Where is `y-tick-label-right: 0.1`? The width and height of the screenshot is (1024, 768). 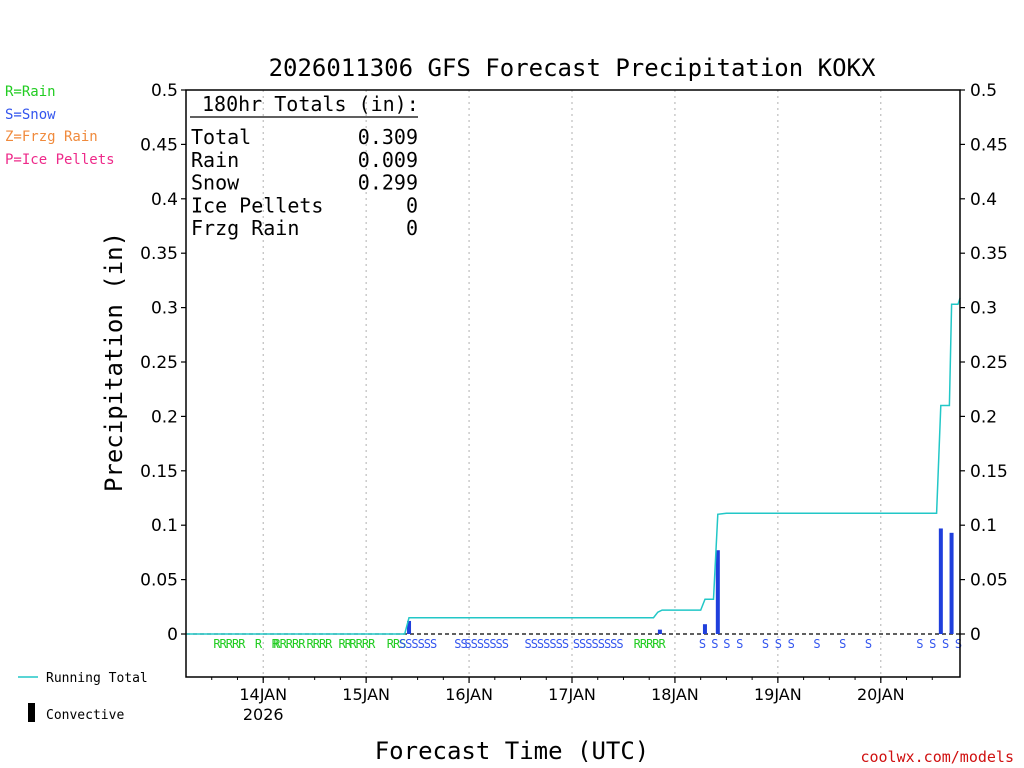 y-tick-label-right: 0.1 is located at coordinates (983, 526).